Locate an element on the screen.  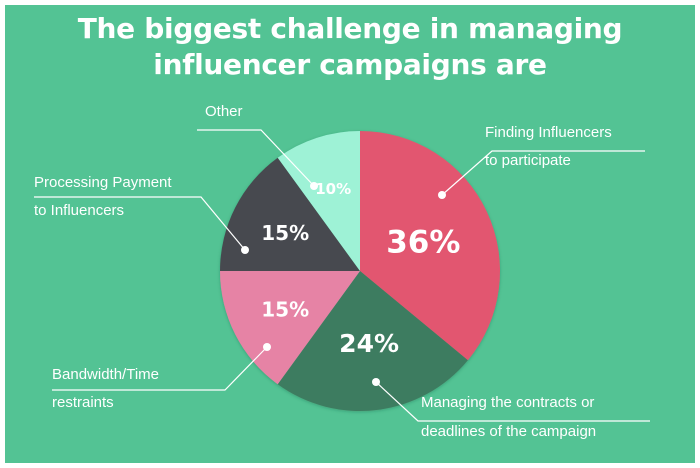
slice-value-label: 36% is located at coordinates (423, 242).